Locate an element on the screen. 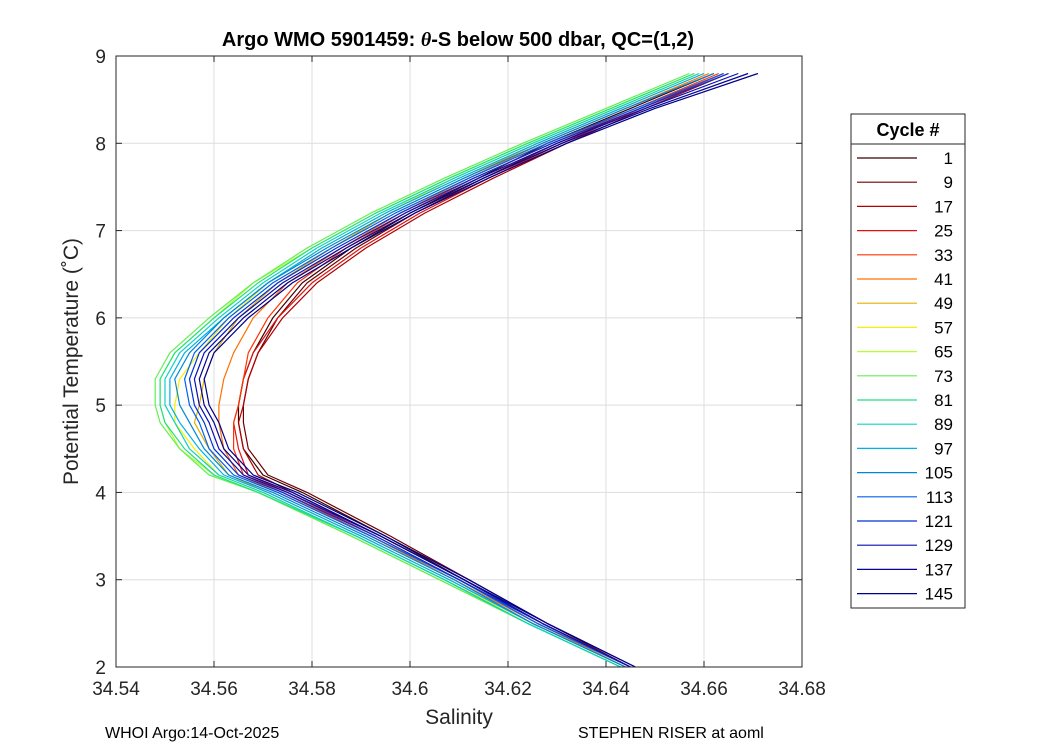 This screenshot has width=1050, height=750. legend-label-1: 1 is located at coordinates (948, 158).